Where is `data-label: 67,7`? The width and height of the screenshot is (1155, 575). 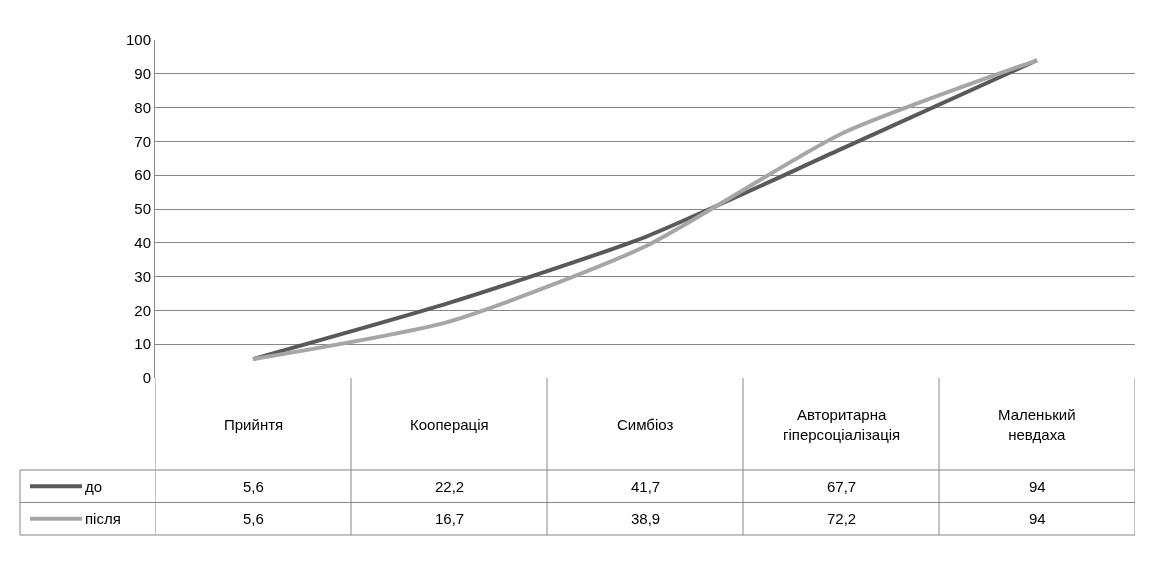 data-label: 67,7 is located at coordinates (842, 486).